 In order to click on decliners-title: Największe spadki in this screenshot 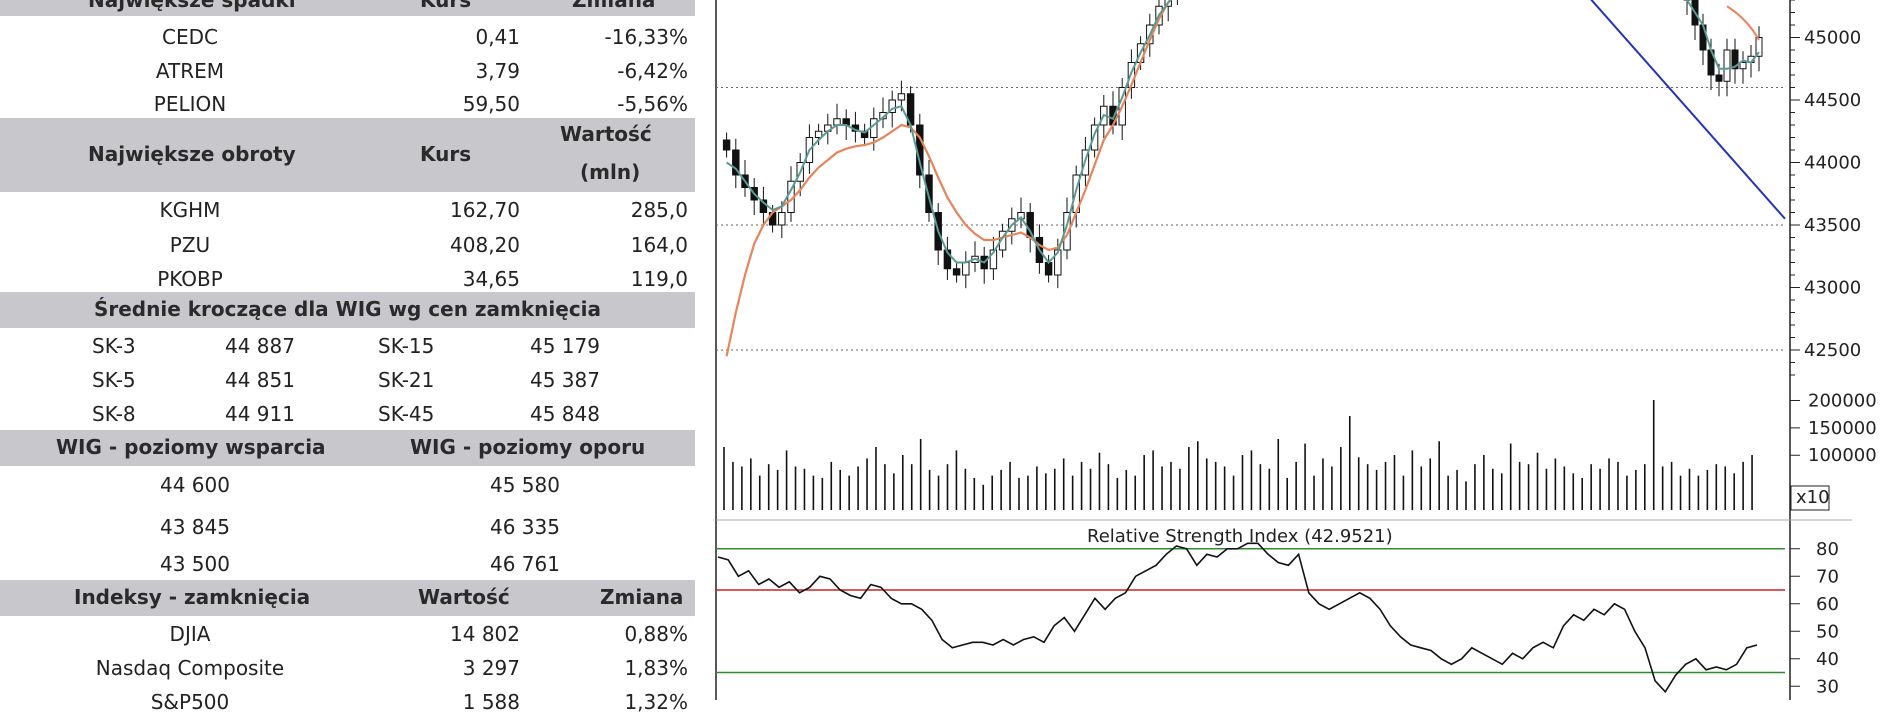, I will do `click(192, 6)`.